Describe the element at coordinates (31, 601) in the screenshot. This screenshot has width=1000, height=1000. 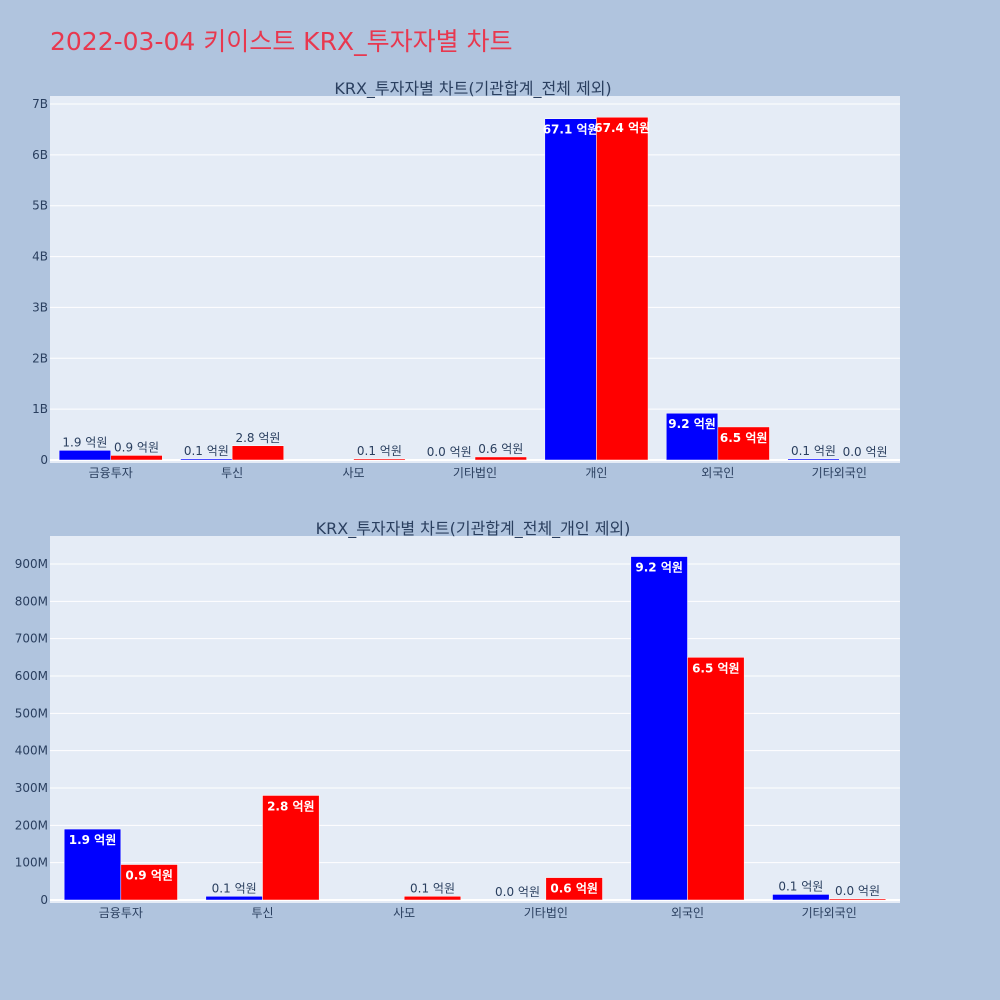
I see `y-tick-label: 800M` at that location.